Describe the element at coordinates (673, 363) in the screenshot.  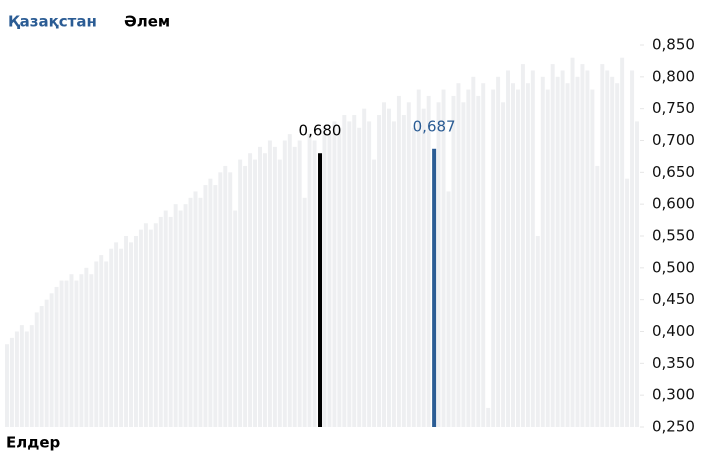
I see `y-tick-label: 0,350` at that location.